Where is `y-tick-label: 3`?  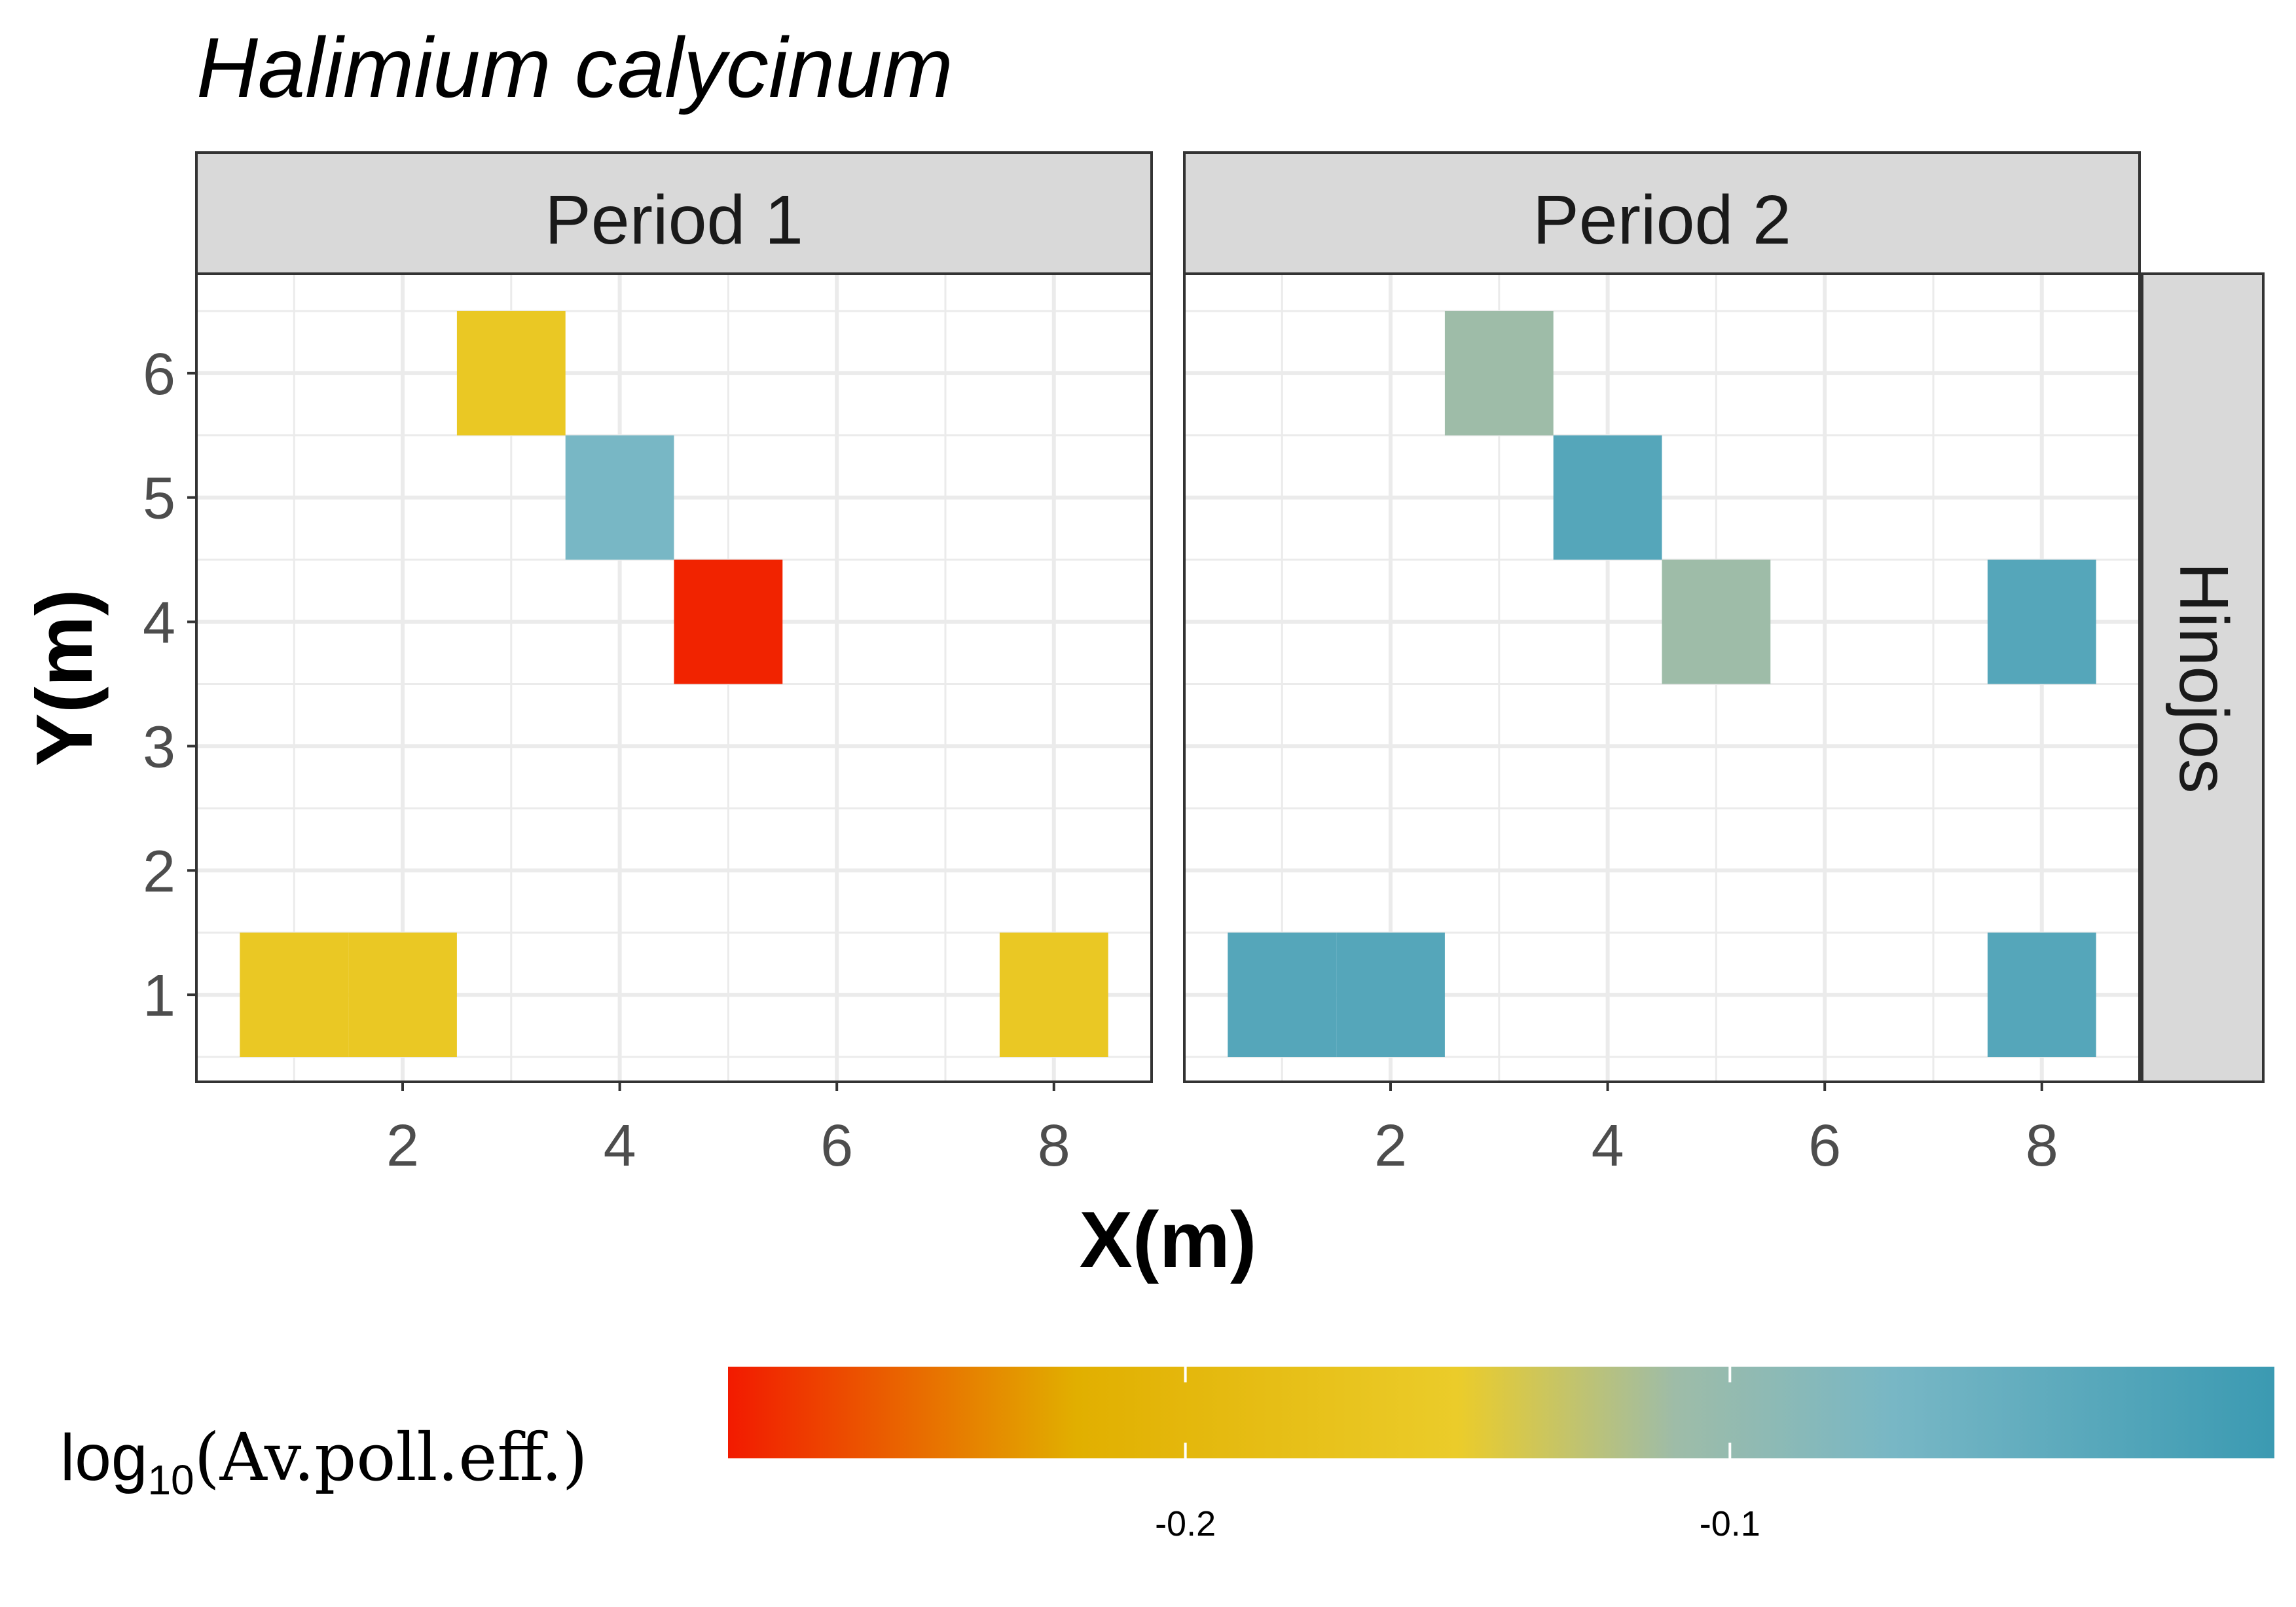 y-tick-label: 3 is located at coordinates (159, 747).